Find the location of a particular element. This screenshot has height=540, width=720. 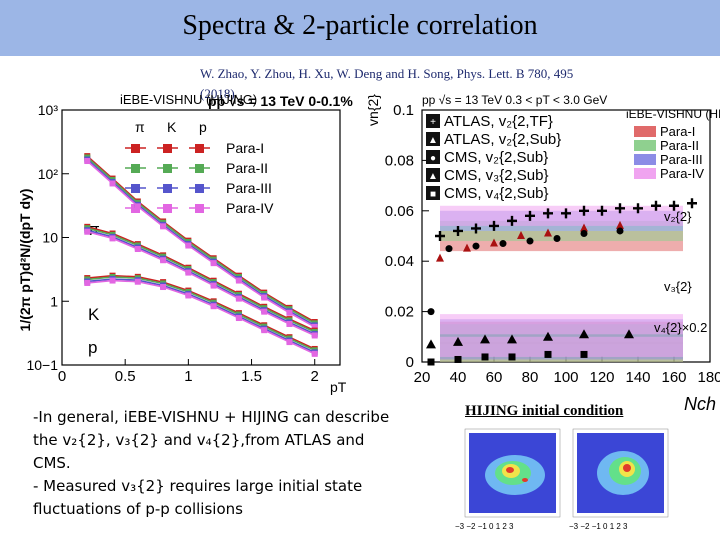

vn-title: pp √s = 13 TeV 0.3 < pT < 3.0 GeV is located at coordinates (514, 100).